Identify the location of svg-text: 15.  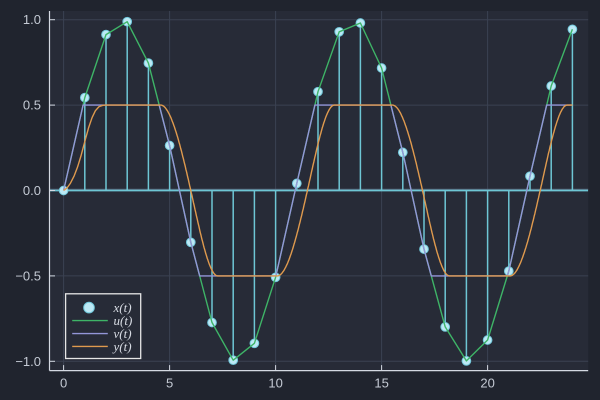
(381, 383).